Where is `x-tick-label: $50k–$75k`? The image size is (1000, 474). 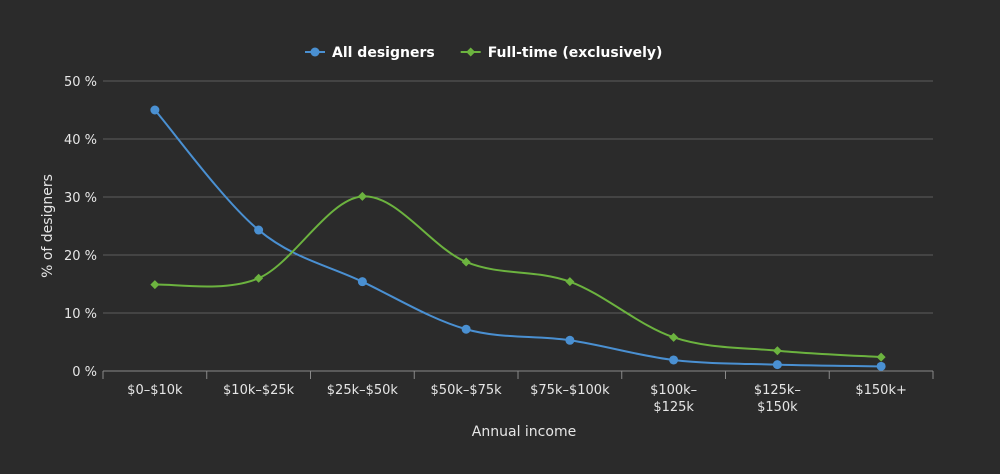 x-tick-label: $50k–$75k is located at coordinates (467, 390).